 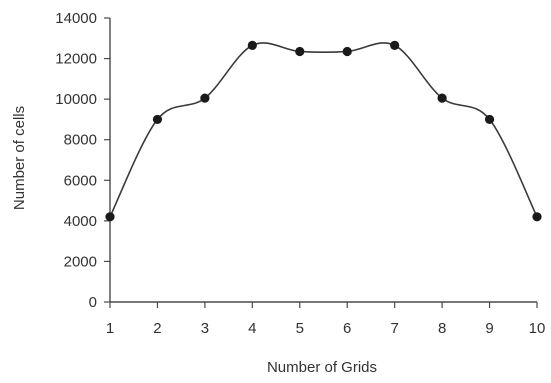 What do you see at coordinates (537, 328) in the screenshot?
I see `x-tick-label: 10` at bounding box center [537, 328].